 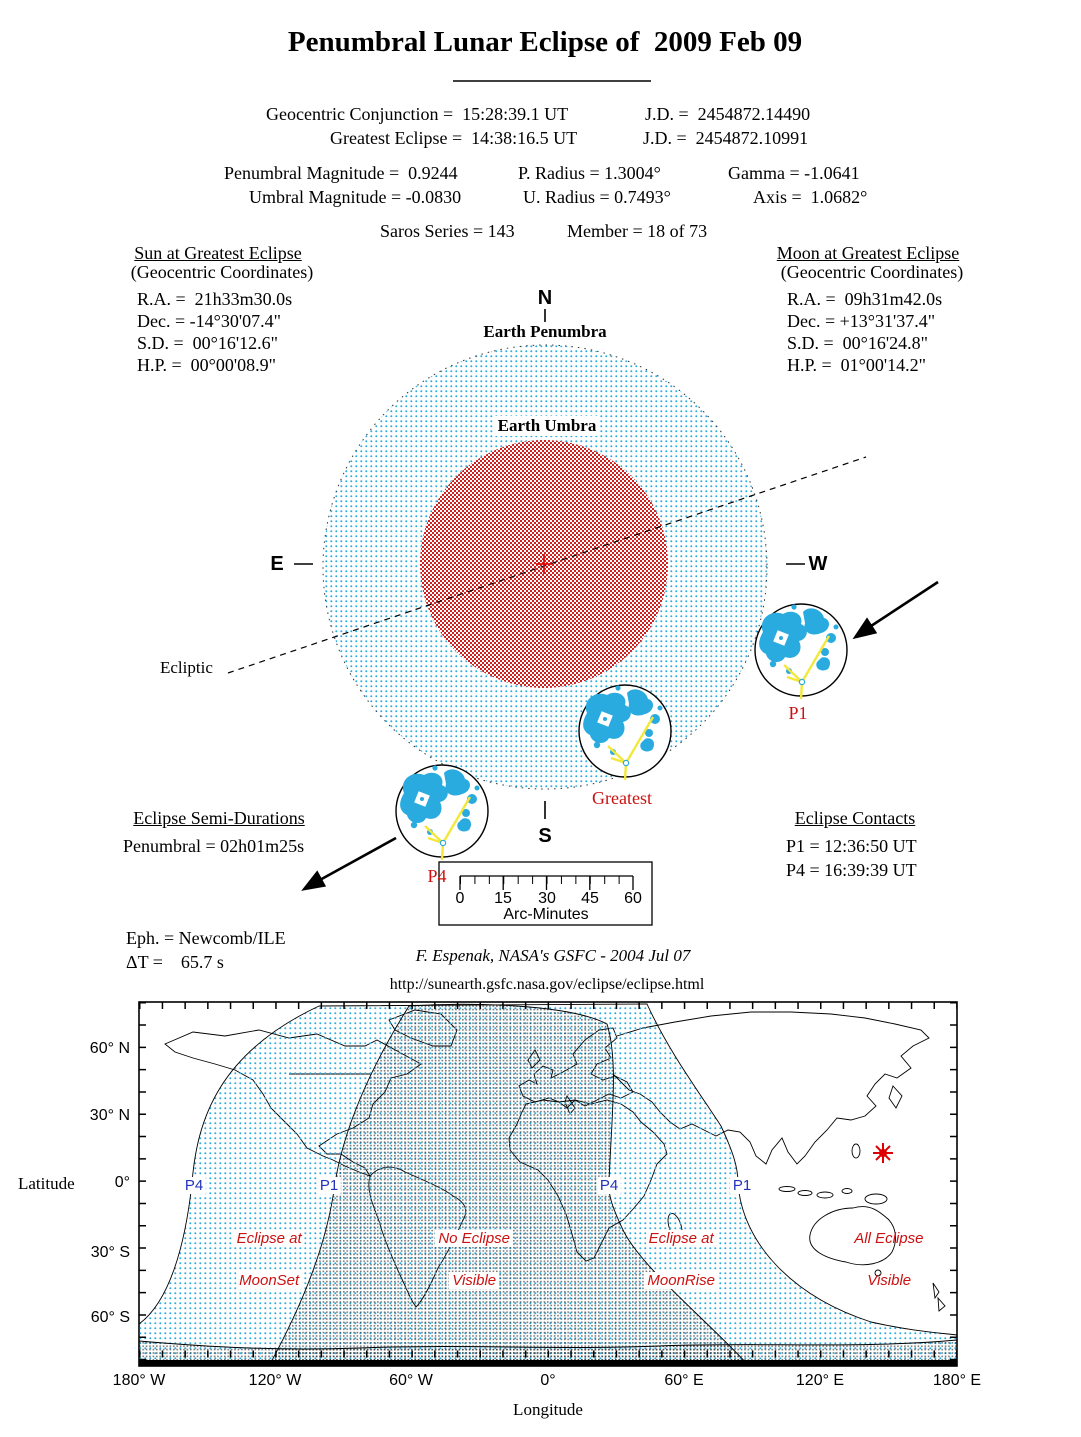 What do you see at coordinates (883, 1153) in the screenshot?
I see `moon-zenith-star-icon` at bounding box center [883, 1153].